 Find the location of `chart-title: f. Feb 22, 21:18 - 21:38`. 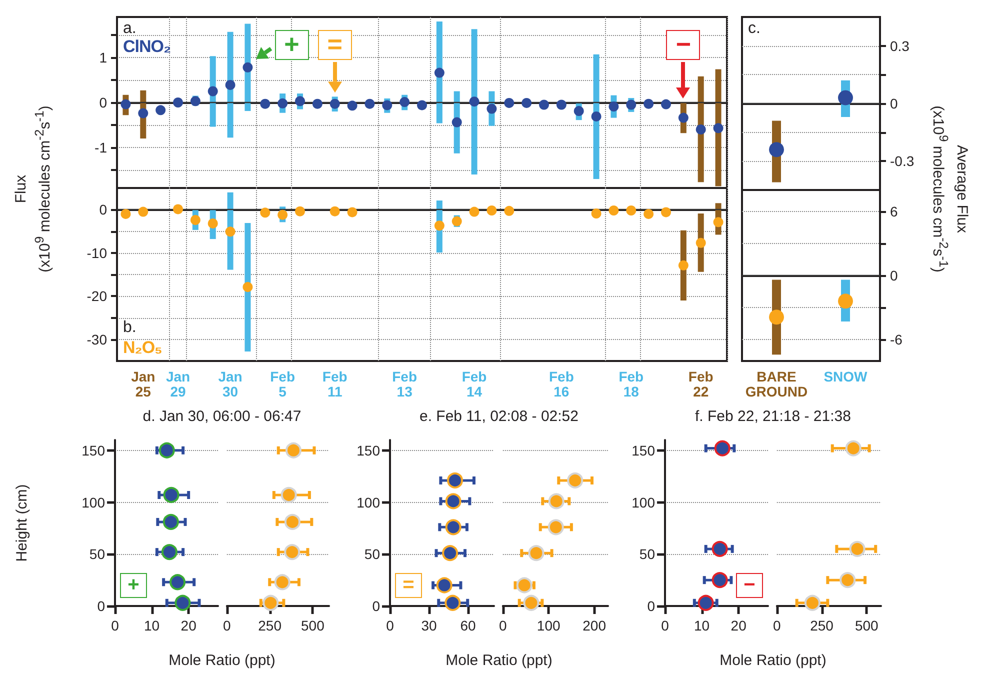

chart-title: f. Feb 22, 21:18 - 21:38 is located at coordinates (773, 416).